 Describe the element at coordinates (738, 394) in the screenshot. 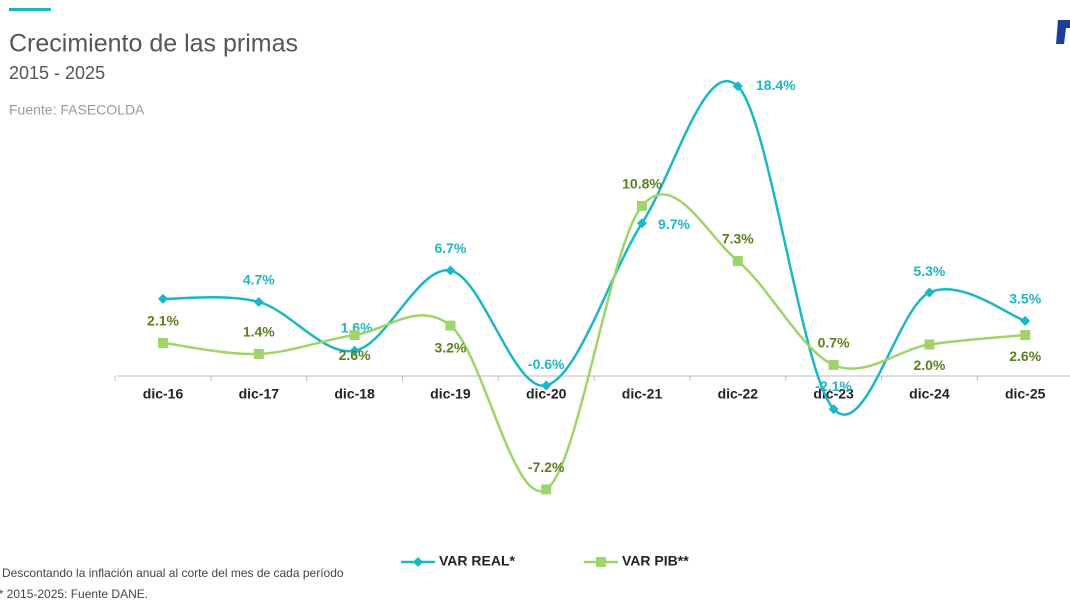

I see `x-tick-label: dic-22` at that location.